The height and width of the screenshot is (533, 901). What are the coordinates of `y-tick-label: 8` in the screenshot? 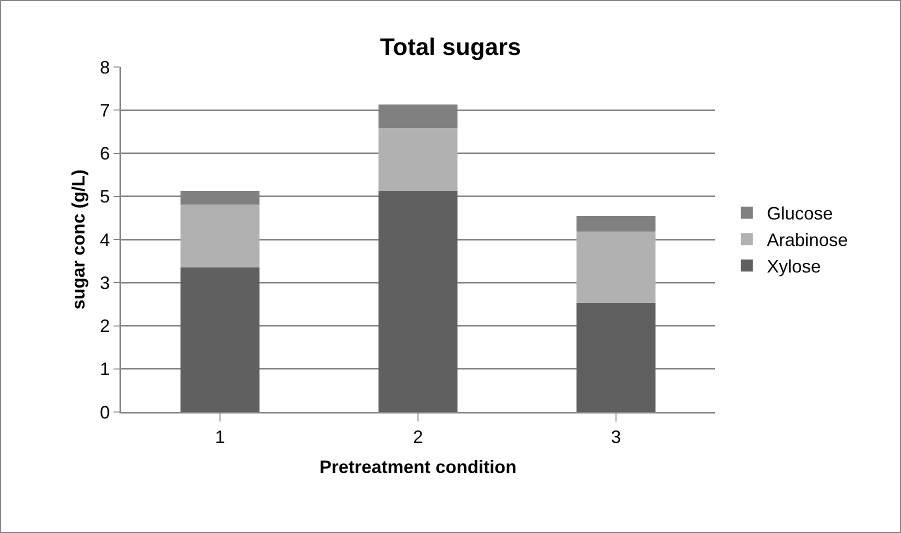 It's located at (105, 67).